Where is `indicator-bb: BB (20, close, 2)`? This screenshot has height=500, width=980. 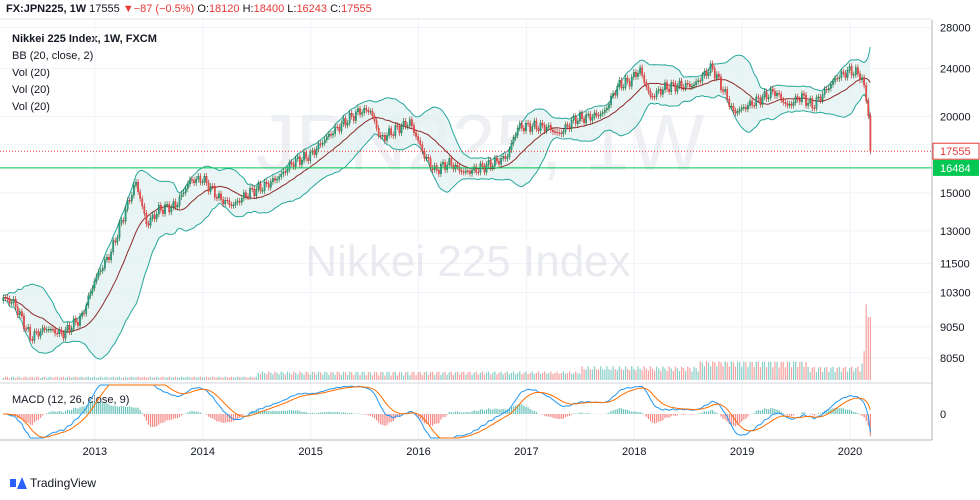
indicator-bb: BB (20, close, 2) is located at coordinates (53, 56).